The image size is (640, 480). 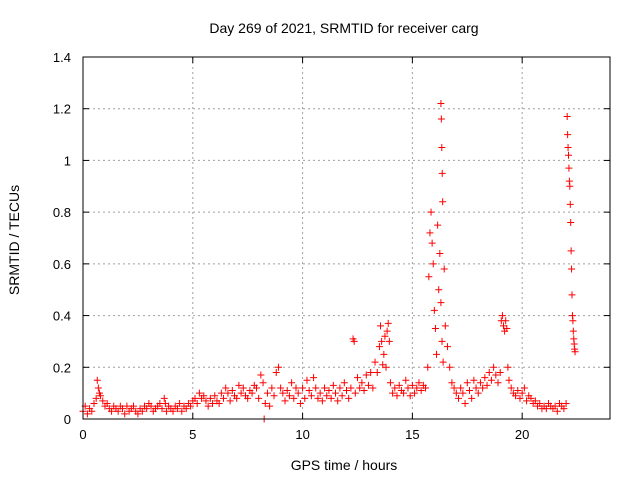 What do you see at coordinates (62, 109) in the screenshot?
I see `y-tick-label: 1.2` at bounding box center [62, 109].